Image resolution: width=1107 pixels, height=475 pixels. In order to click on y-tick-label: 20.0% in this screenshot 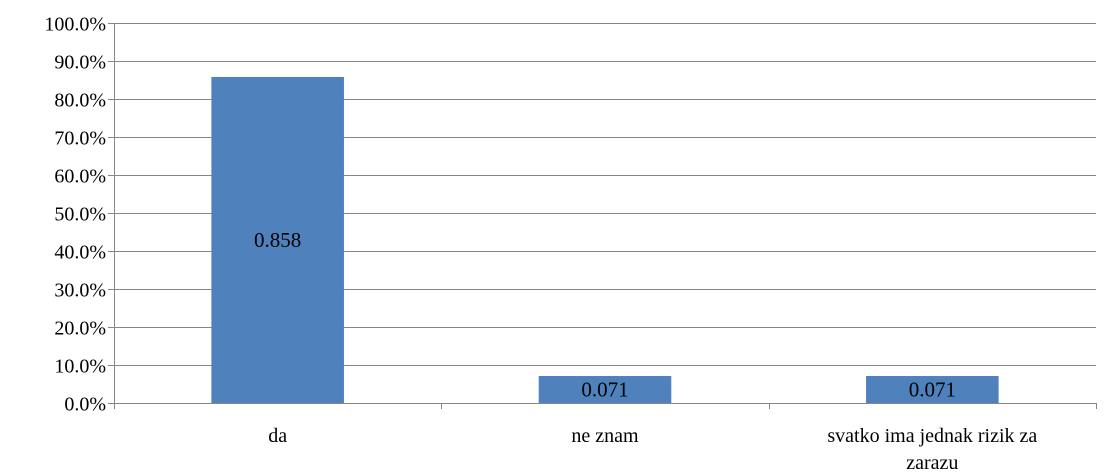, I will do `click(80, 329)`.